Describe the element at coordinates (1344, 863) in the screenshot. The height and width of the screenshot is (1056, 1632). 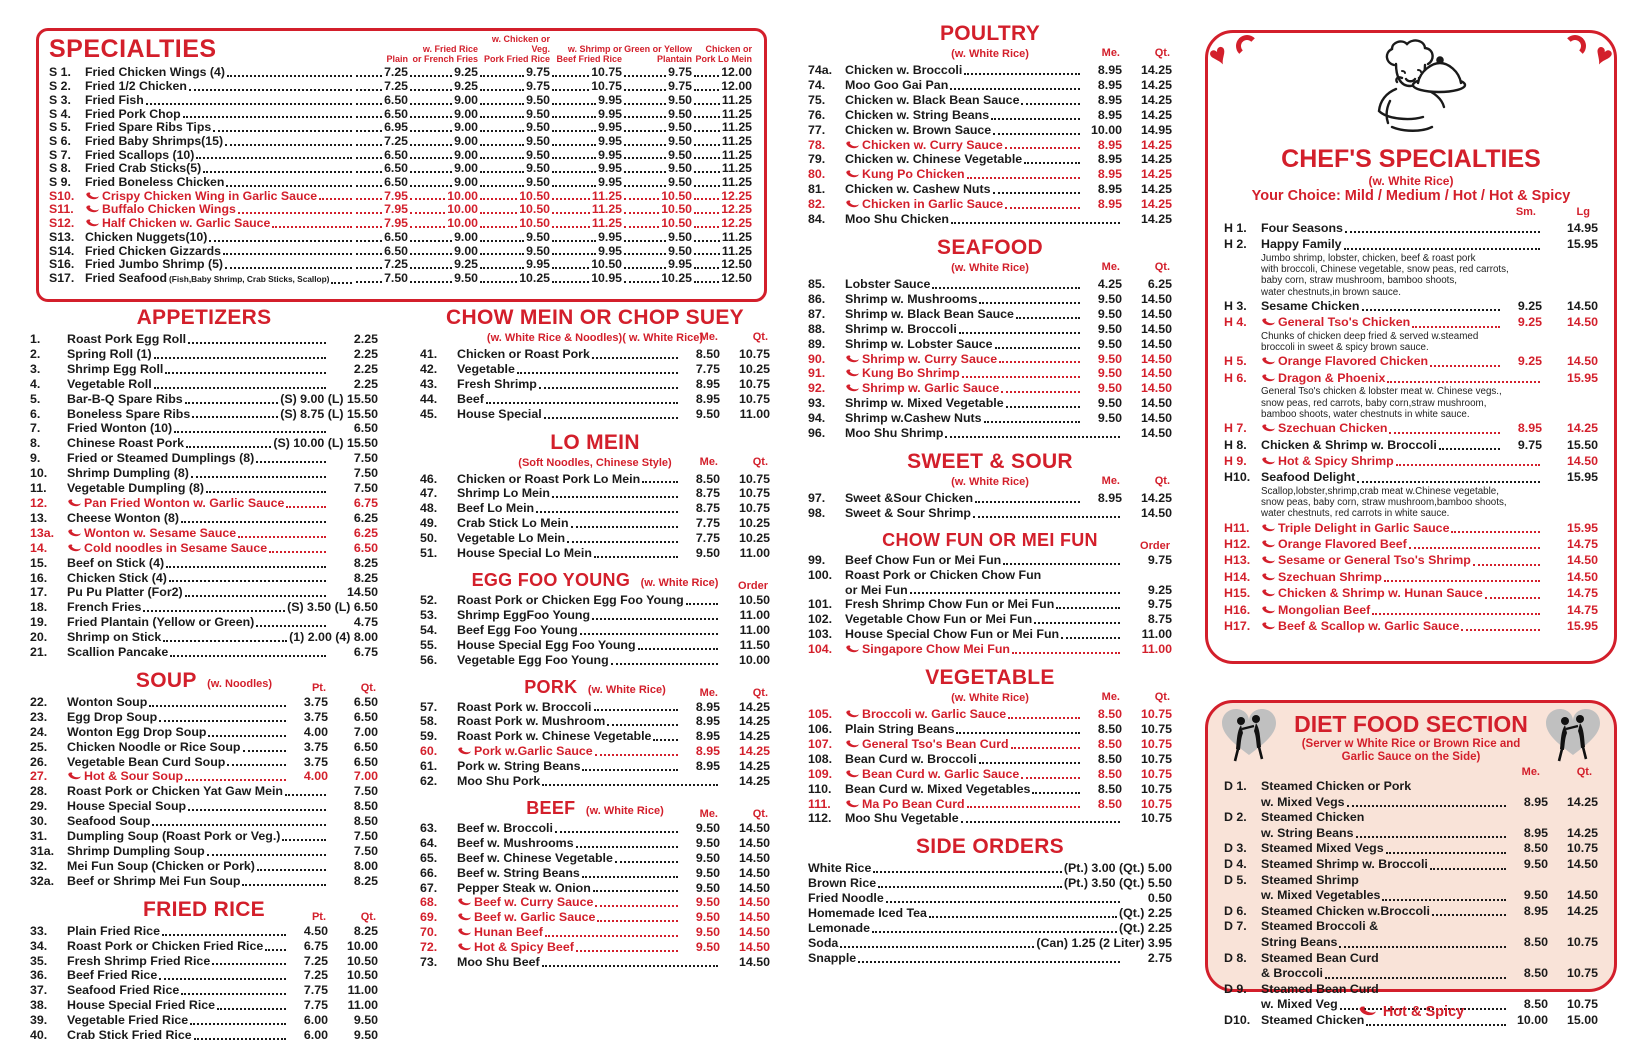
I see `item-name: Steamed Shrimp w. Broccoli` at that location.